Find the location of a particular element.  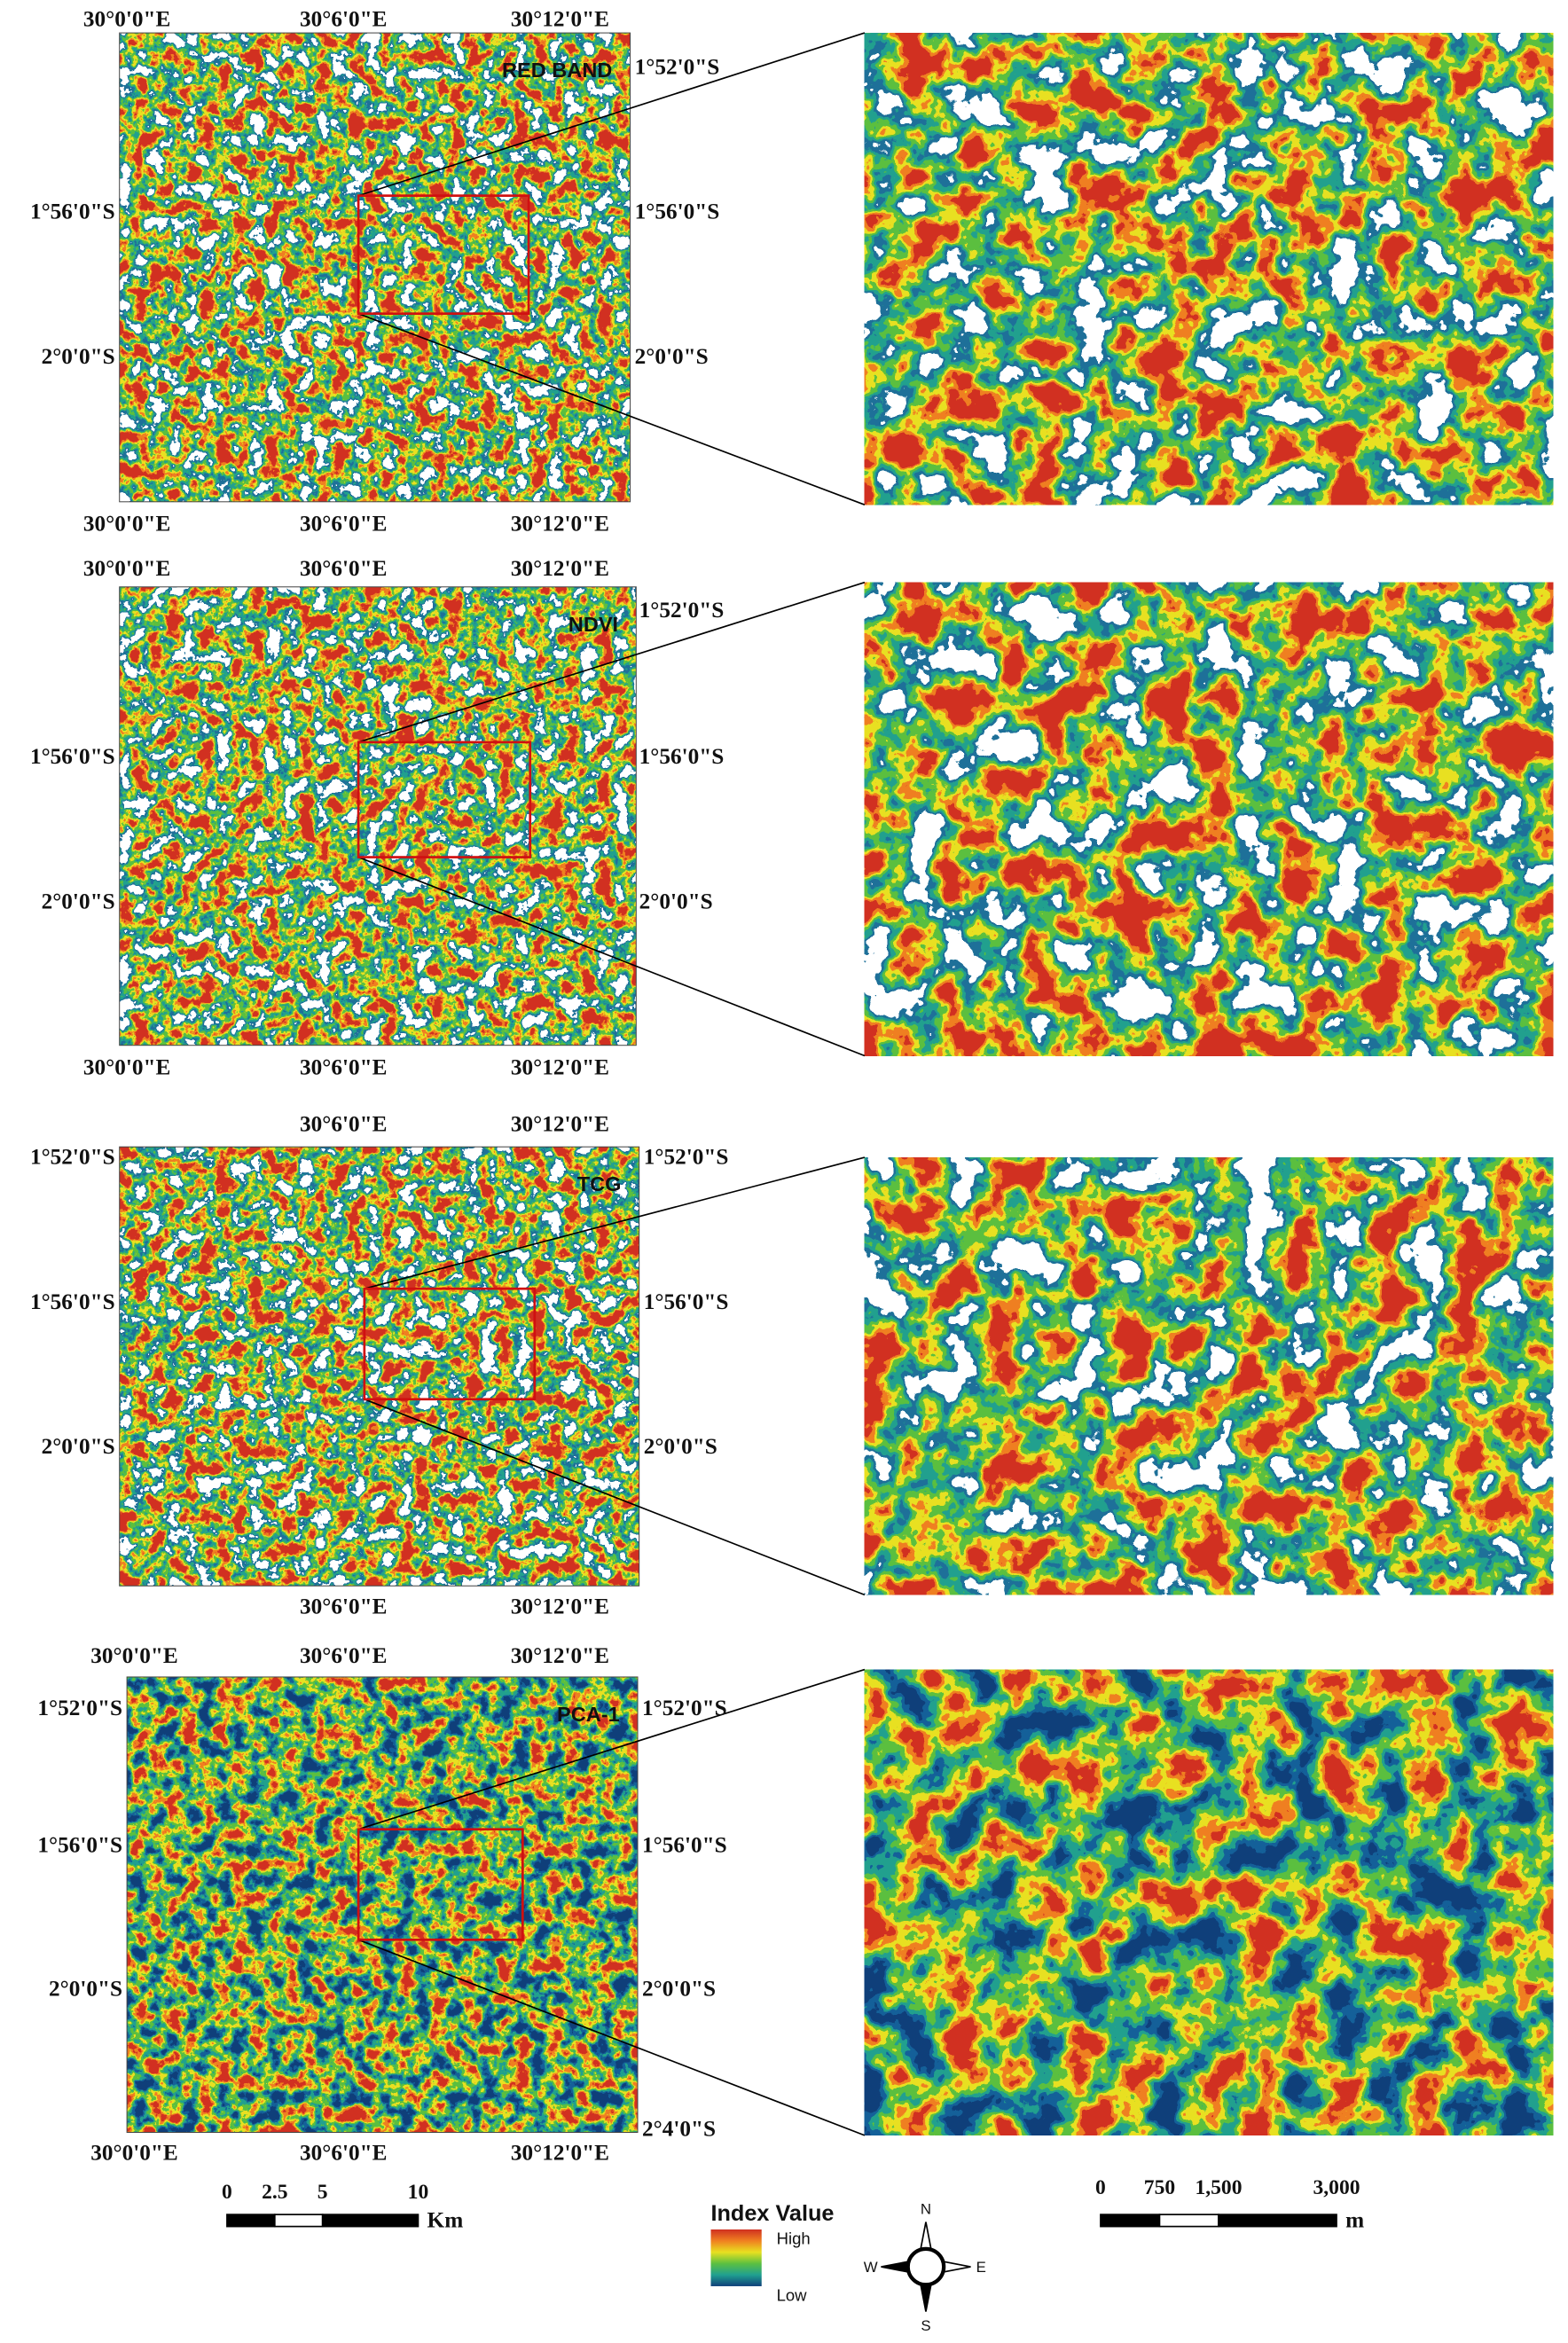

scale-tick-label: 750 is located at coordinates (1159, 2187).